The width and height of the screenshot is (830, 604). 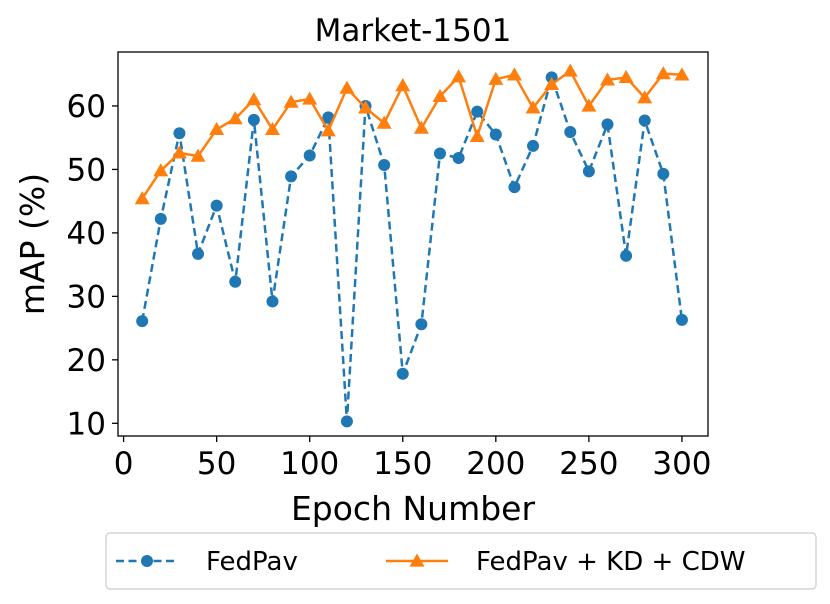 What do you see at coordinates (86, 234) in the screenshot?
I see `y-tick-label: 40` at bounding box center [86, 234].